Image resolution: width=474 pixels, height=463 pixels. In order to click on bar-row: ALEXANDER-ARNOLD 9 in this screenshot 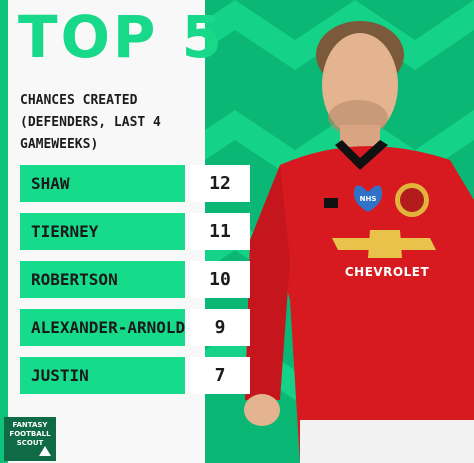, I will do `click(135, 327)`.